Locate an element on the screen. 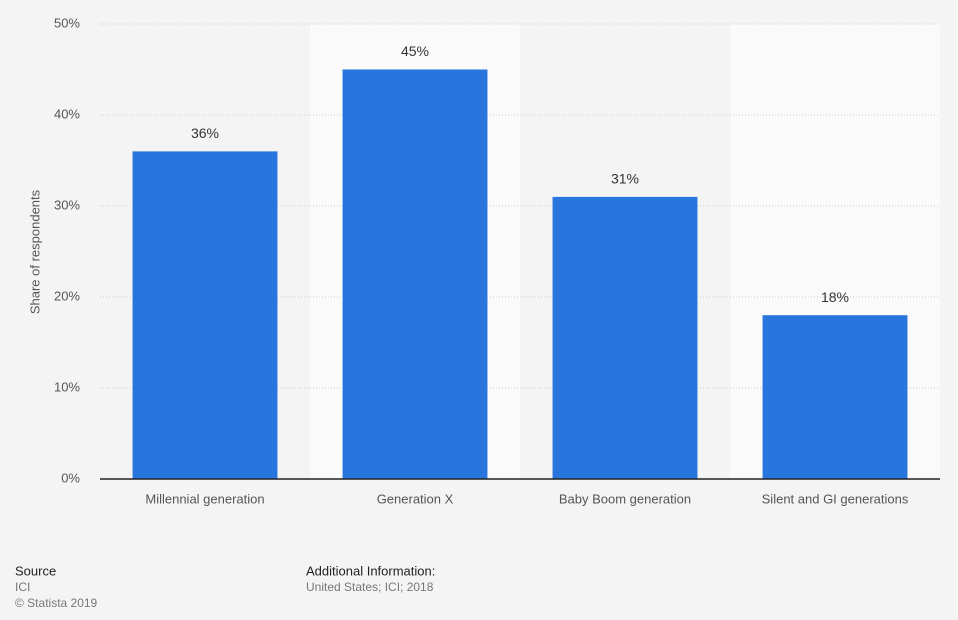  info-title: Additional Information: is located at coordinates (370, 570).